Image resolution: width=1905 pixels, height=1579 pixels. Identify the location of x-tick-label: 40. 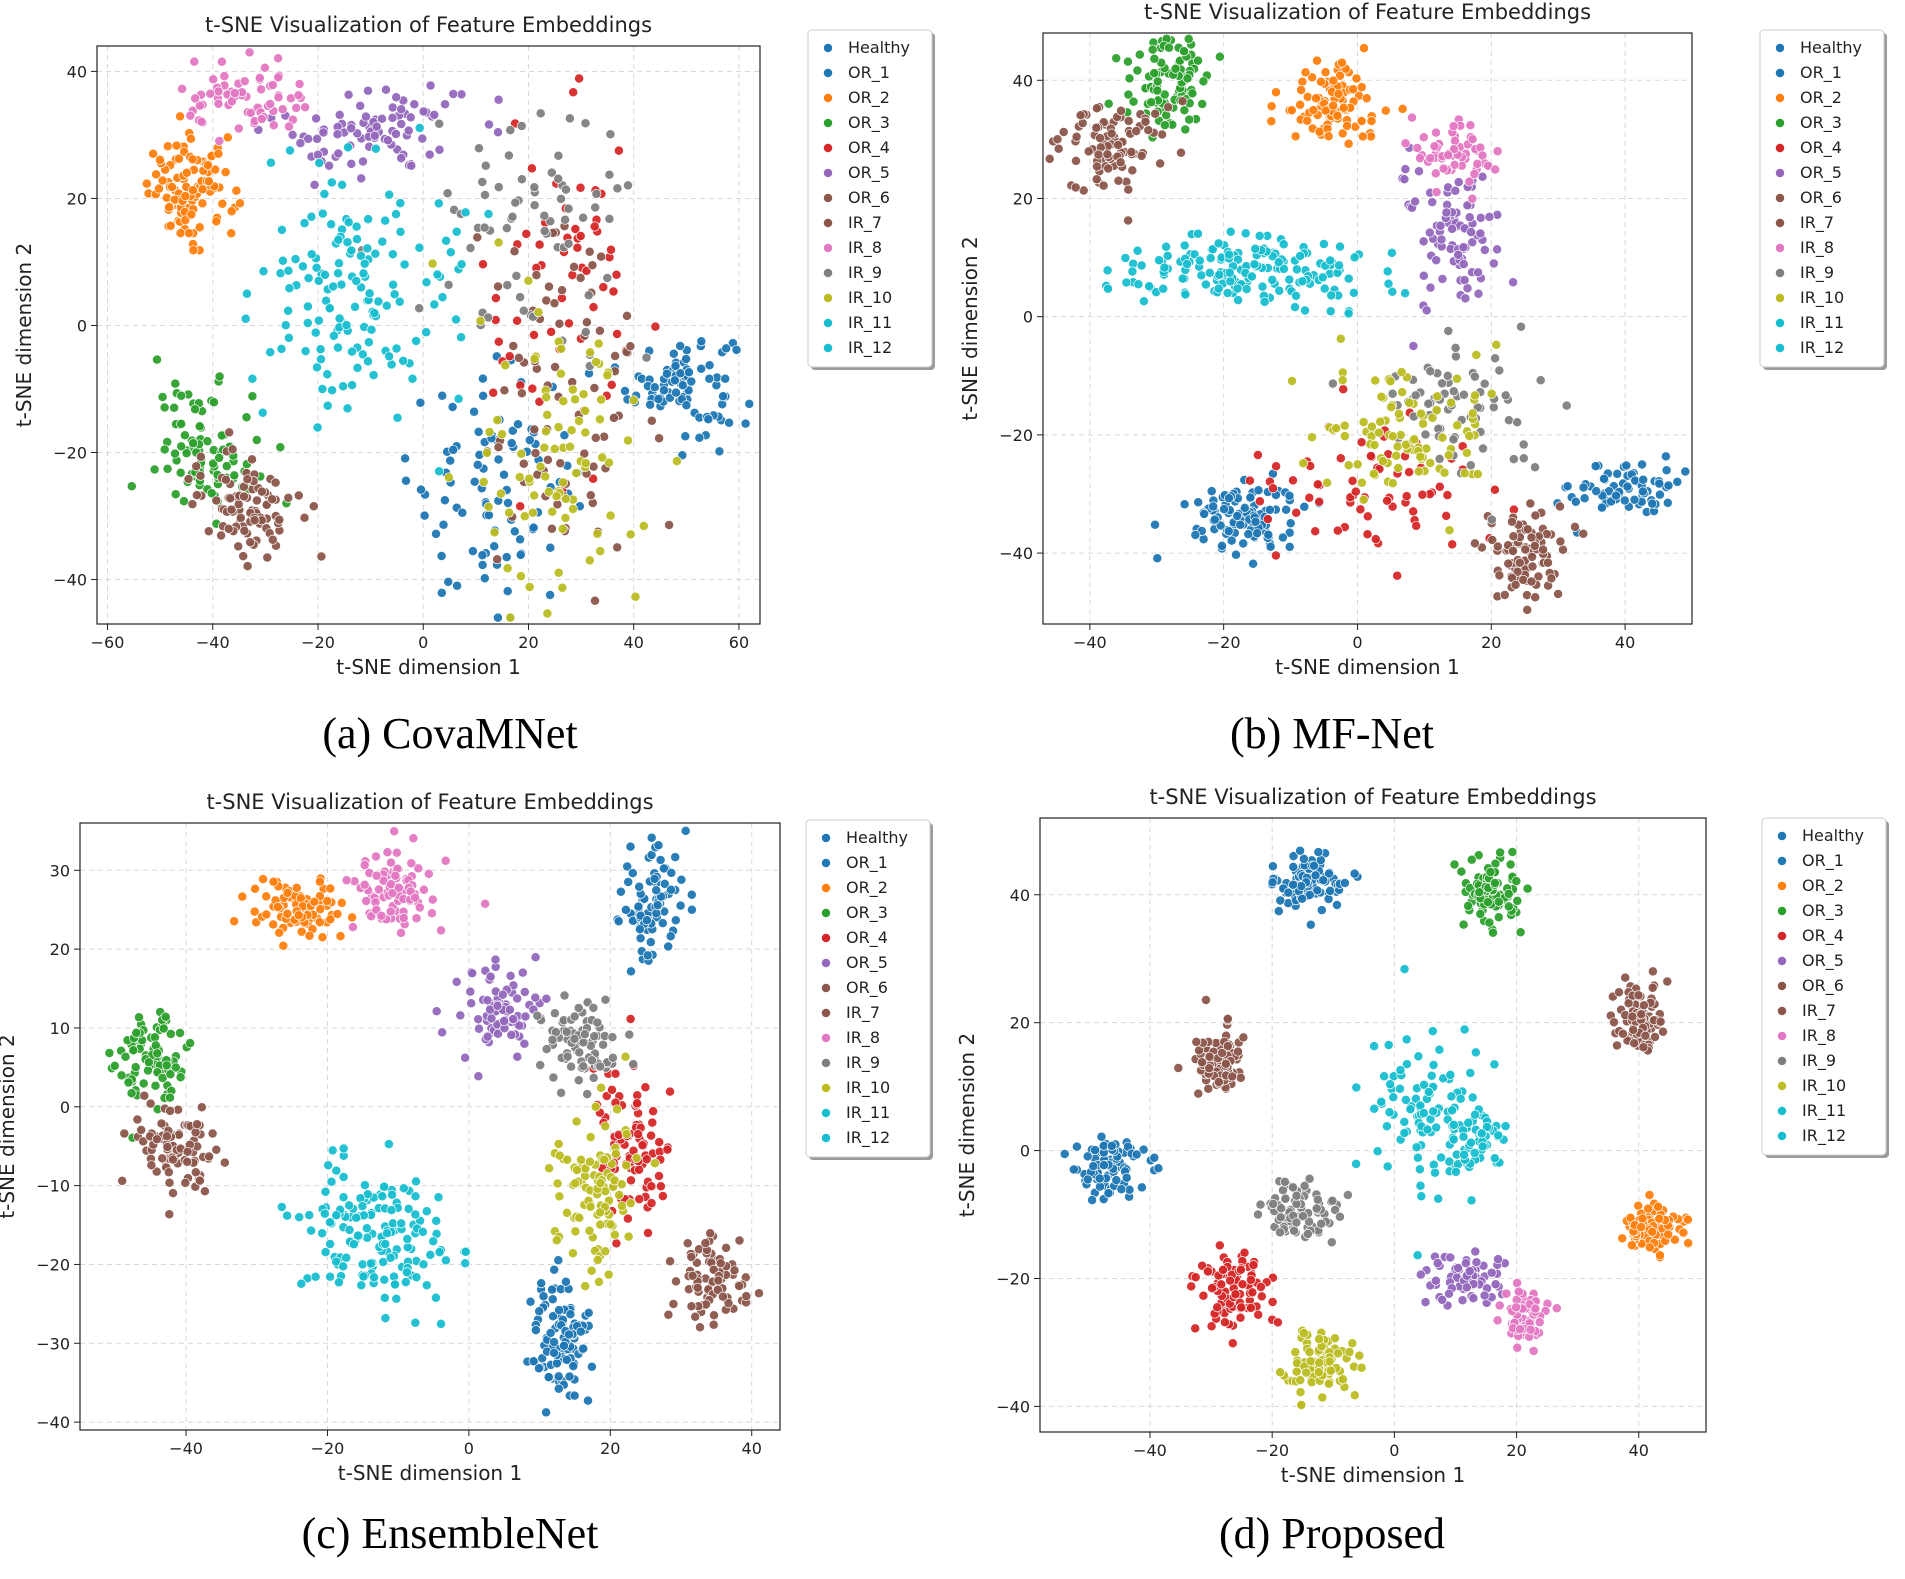
(752, 1448).